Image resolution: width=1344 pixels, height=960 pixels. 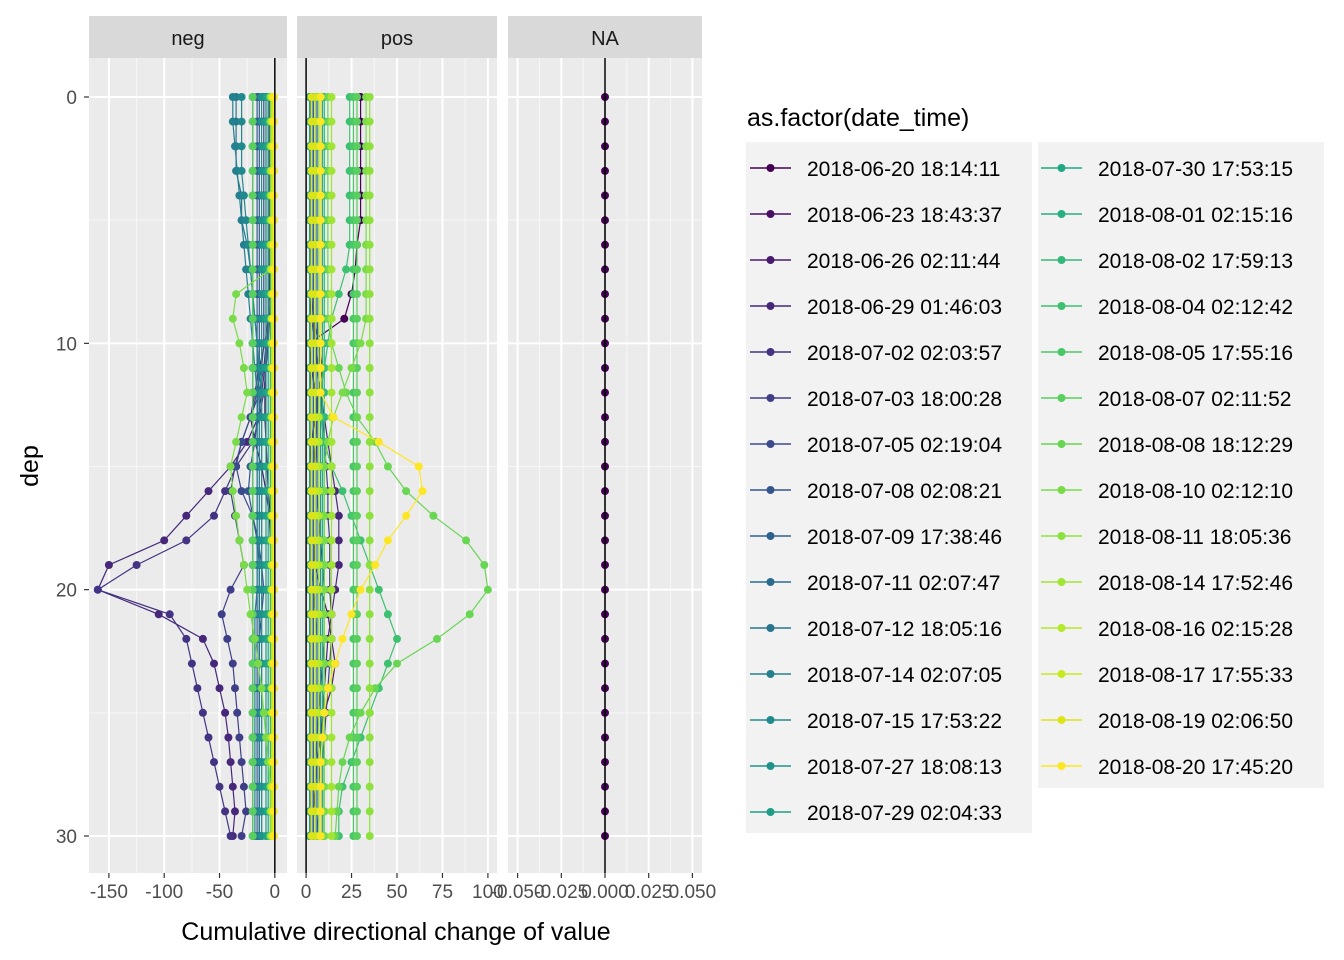 What do you see at coordinates (1195, 767) in the screenshot?
I see `legend-entry-label: 2018-08-20 17:45:20` at bounding box center [1195, 767].